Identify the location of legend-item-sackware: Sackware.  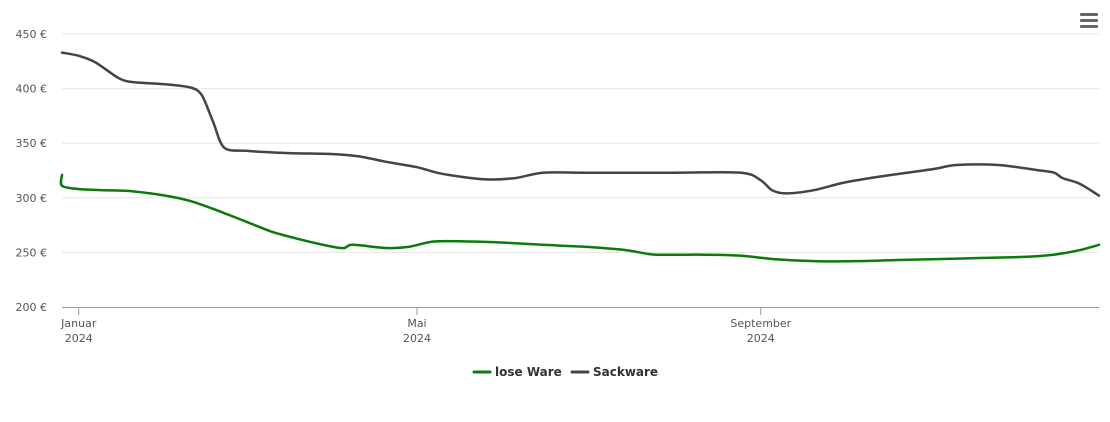
(614, 372).